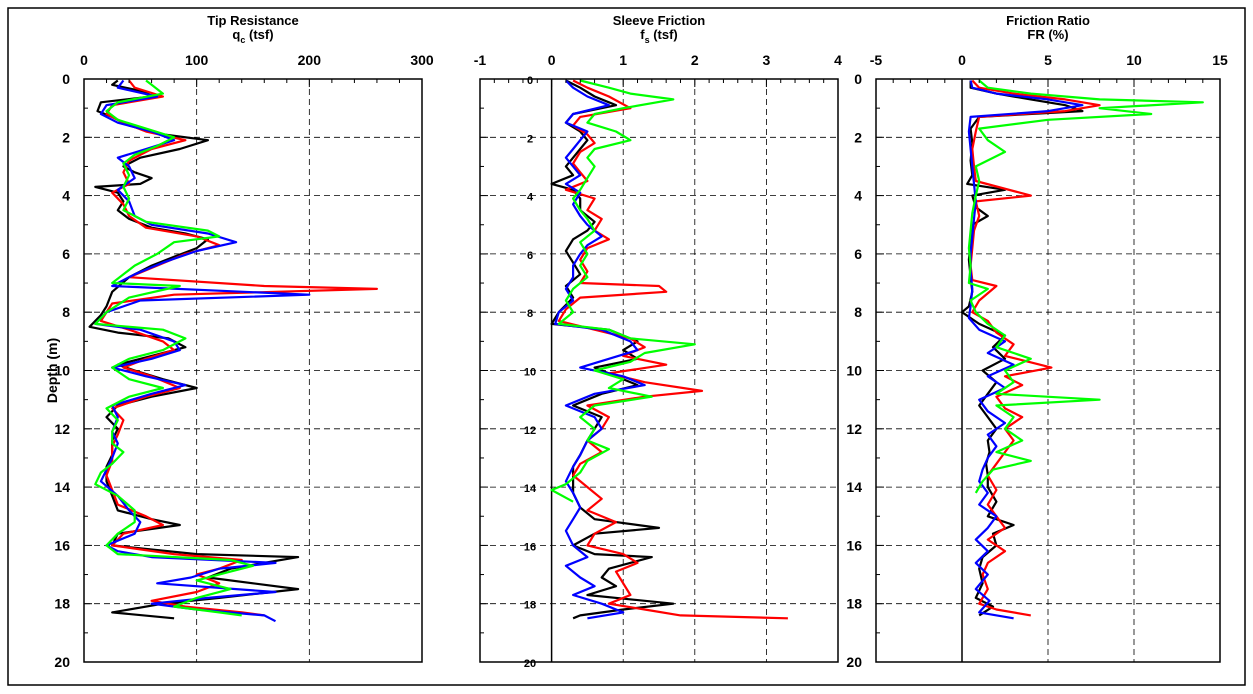 This screenshot has height=694, width=1253. I want to click on friction-ratio-xtick-label: 15, so click(1220, 60).